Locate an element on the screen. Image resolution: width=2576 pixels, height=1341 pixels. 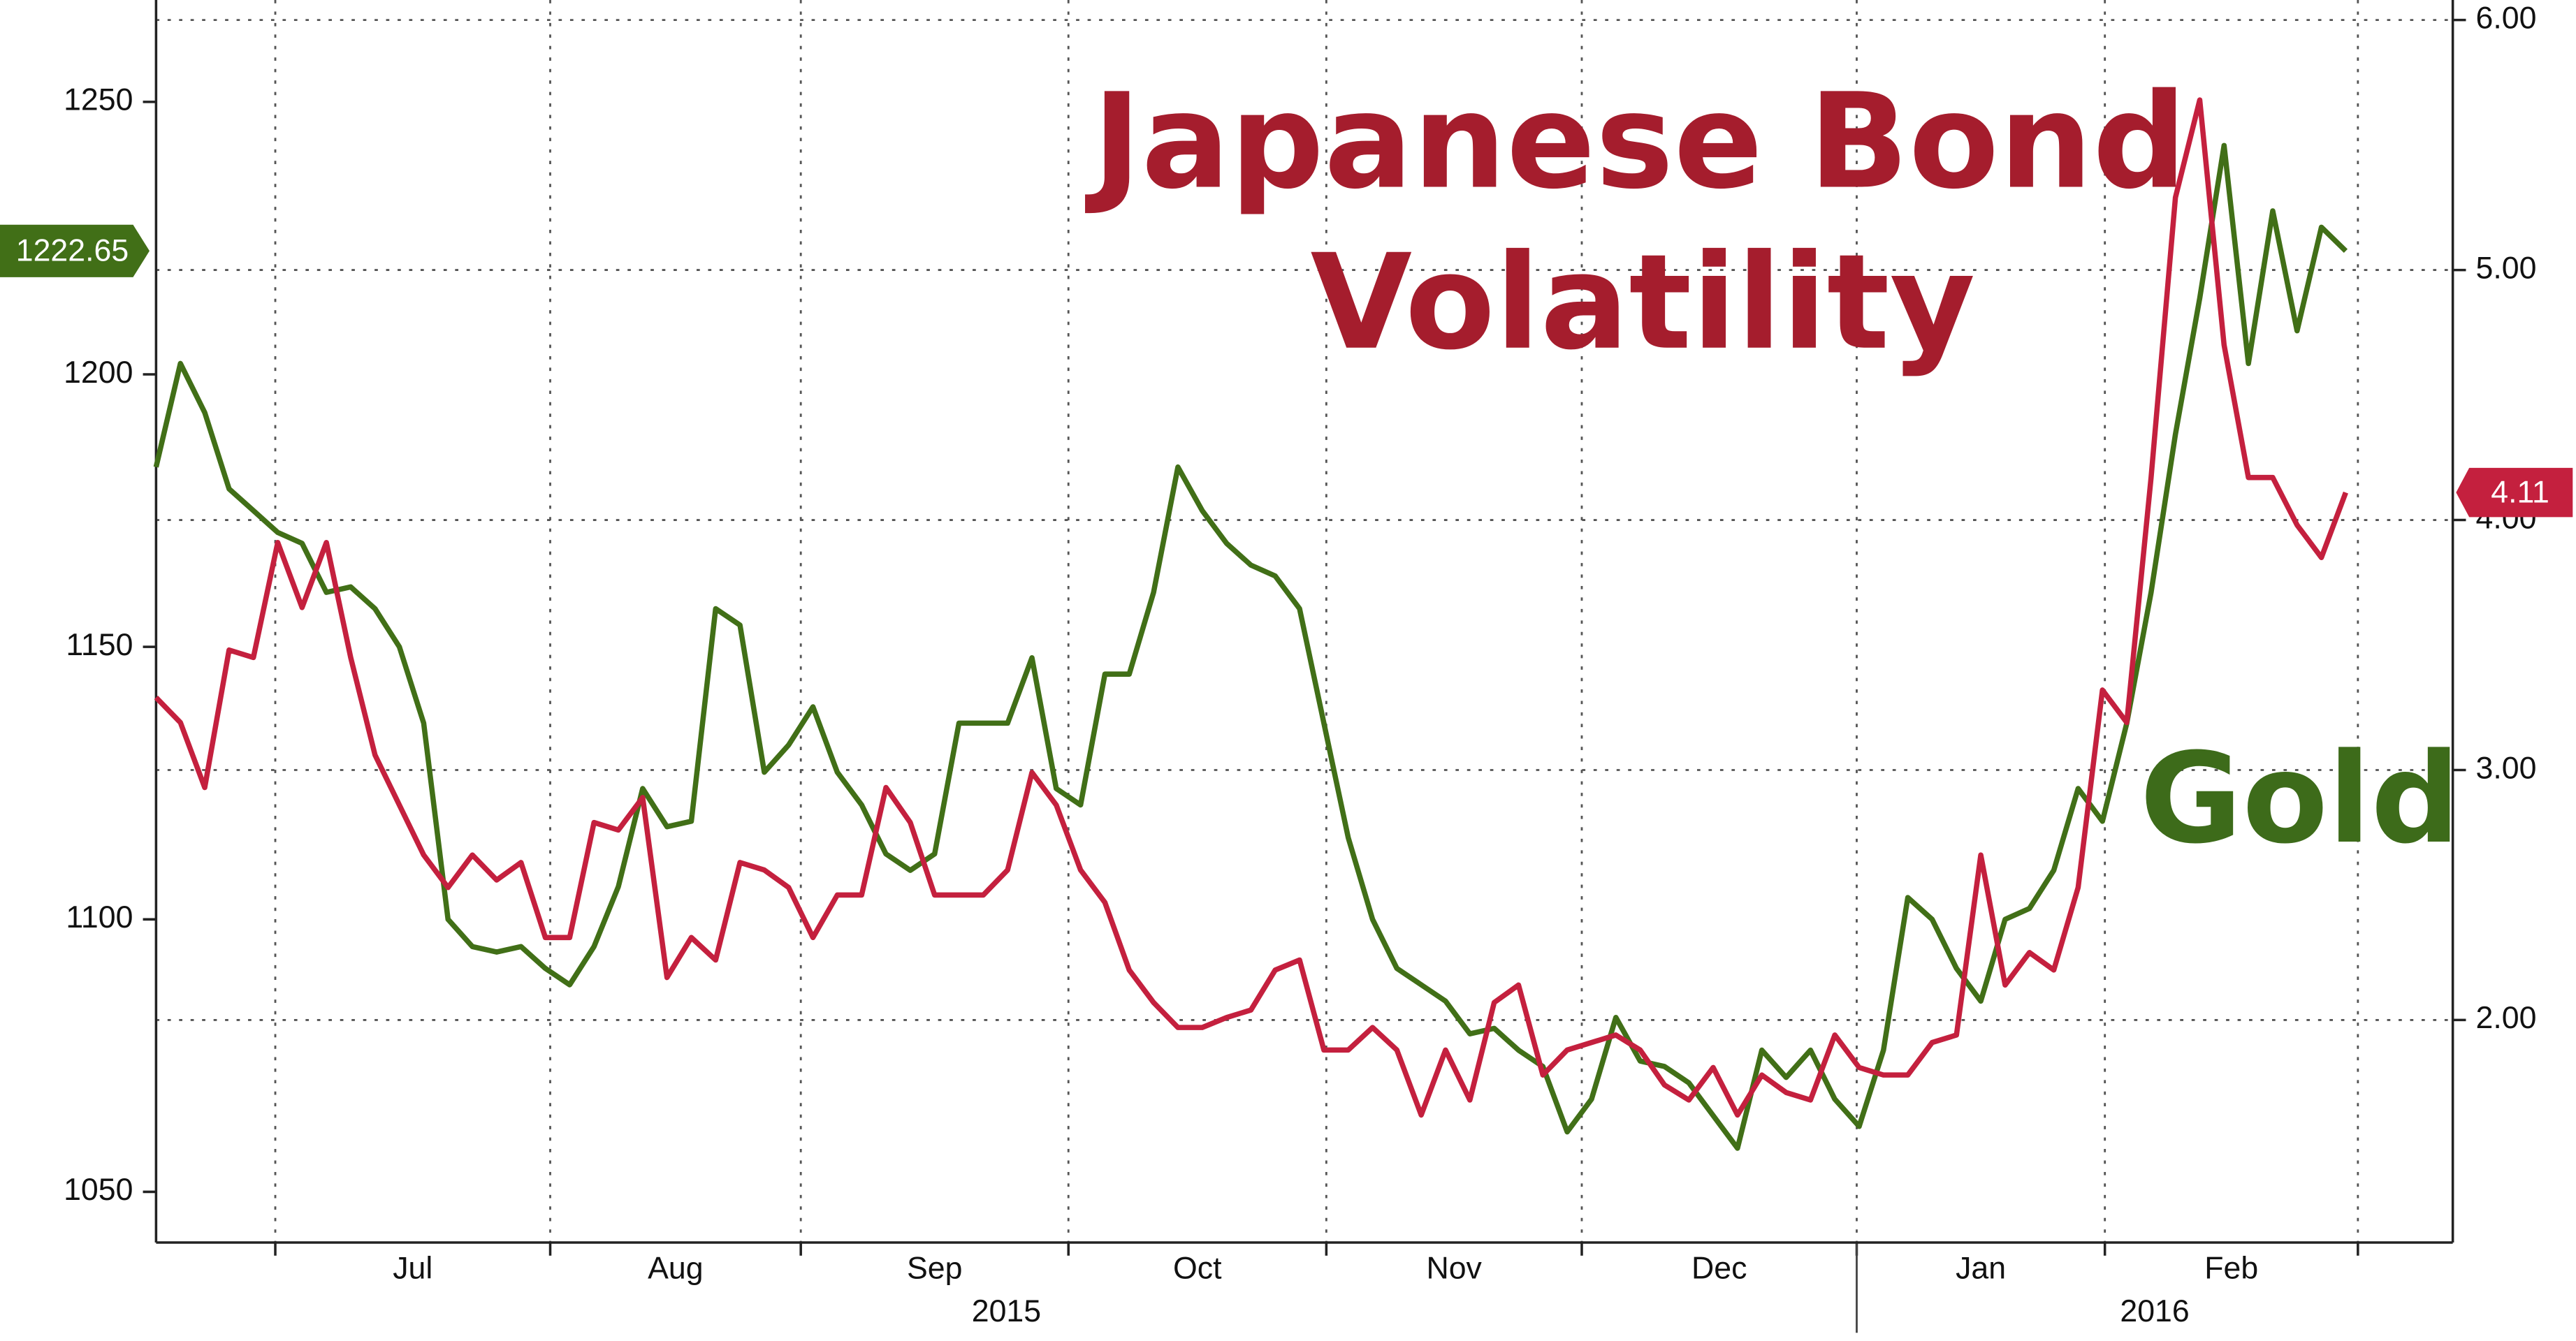
y2-tick-label: 3.00 is located at coordinates (2506, 768).